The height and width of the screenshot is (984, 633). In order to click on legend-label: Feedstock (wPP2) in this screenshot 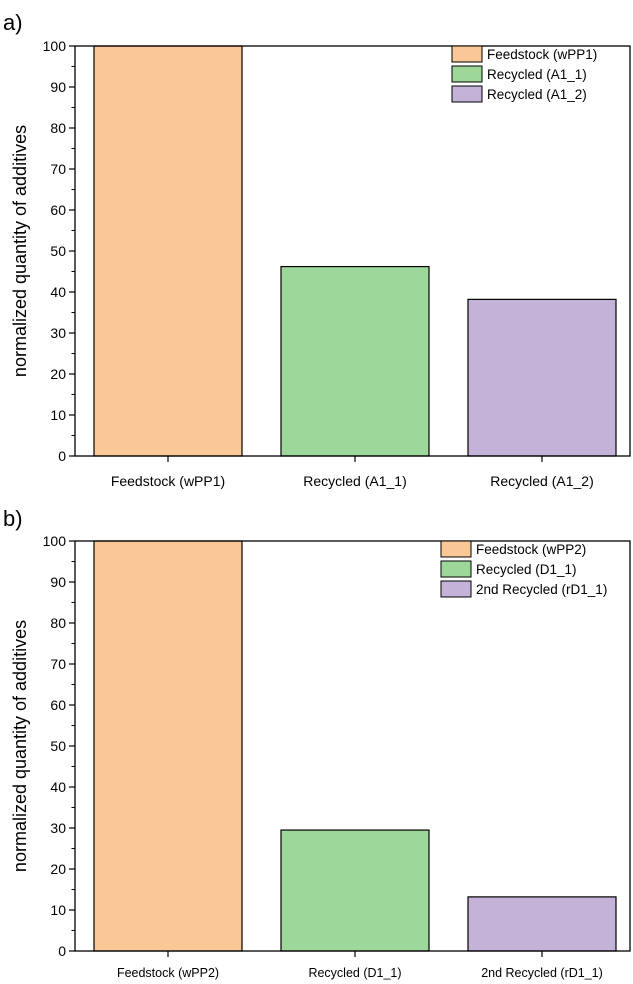, I will do `click(531, 549)`.